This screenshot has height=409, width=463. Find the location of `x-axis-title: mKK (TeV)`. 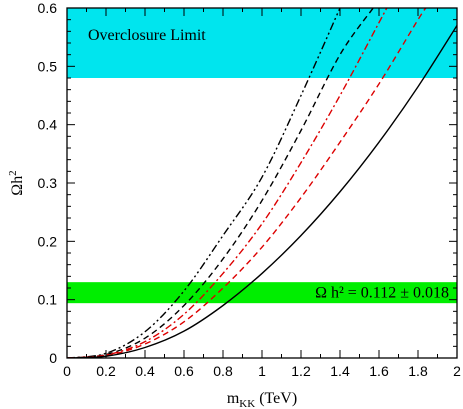

x-axis-title: mKK (TeV) is located at coordinates (262, 399).